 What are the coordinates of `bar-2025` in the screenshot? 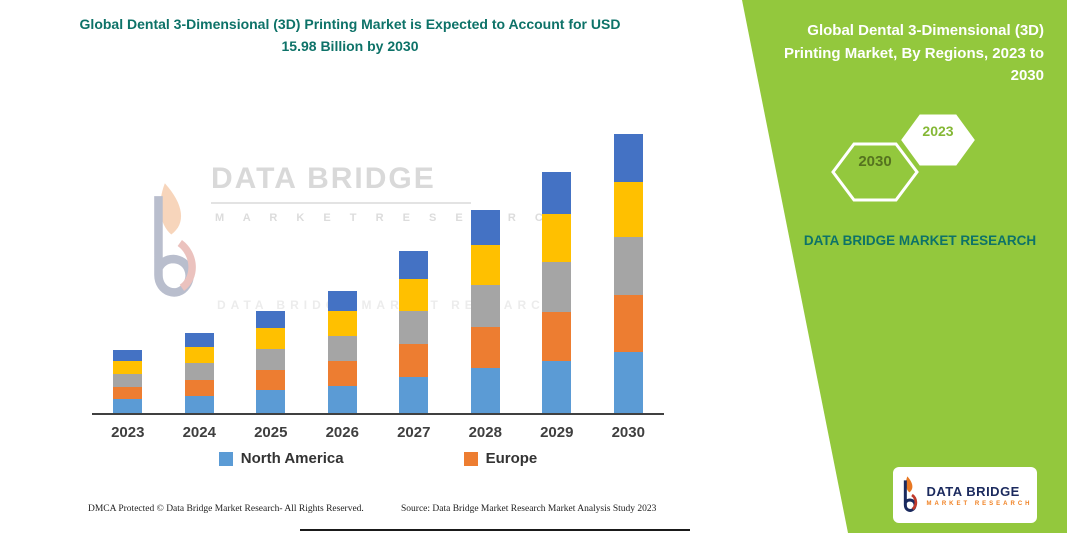 It's located at (271, 361).